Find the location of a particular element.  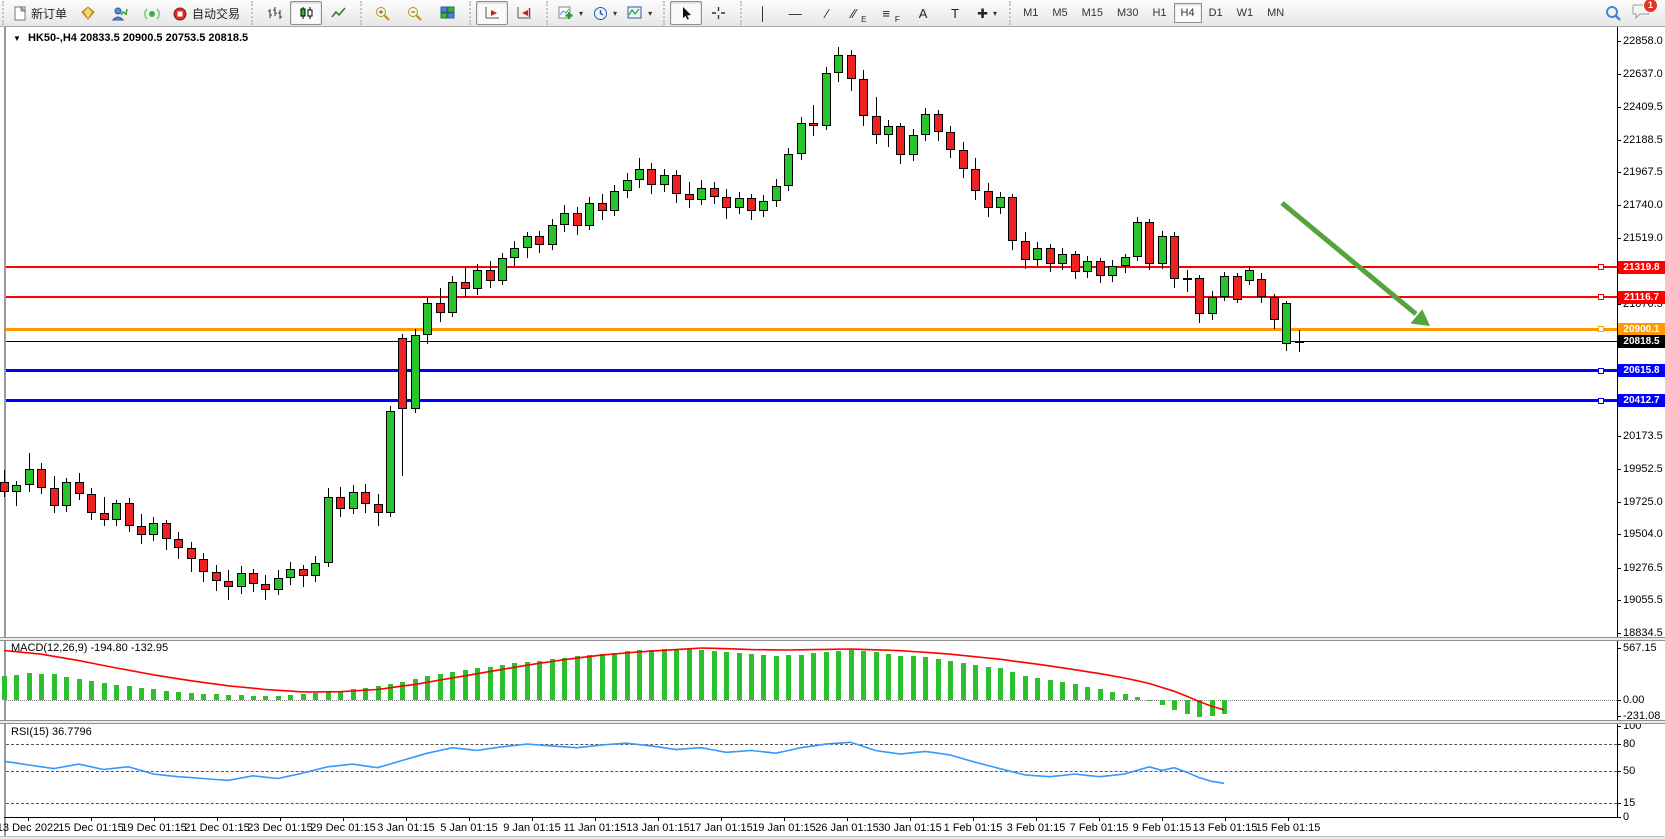

indicators-button: ▾ is located at coordinates (570, 13).